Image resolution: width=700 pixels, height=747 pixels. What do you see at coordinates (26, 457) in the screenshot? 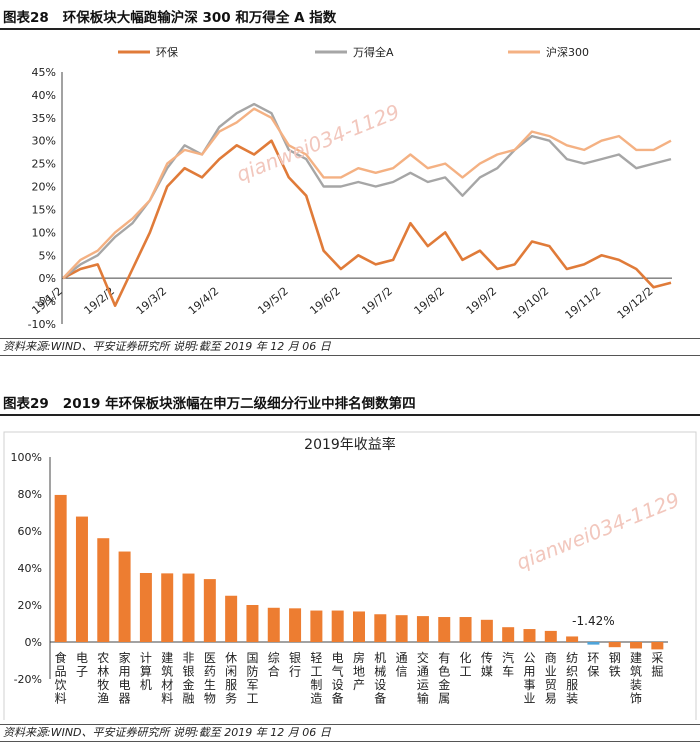
I see `y-tick-label: 100%` at bounding box center [26, 457].